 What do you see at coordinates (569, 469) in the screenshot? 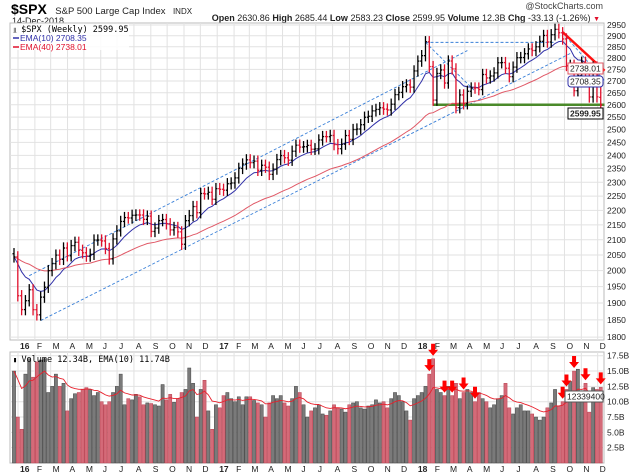
I see `volume-month-label: O` at bounding box center [569, 469].